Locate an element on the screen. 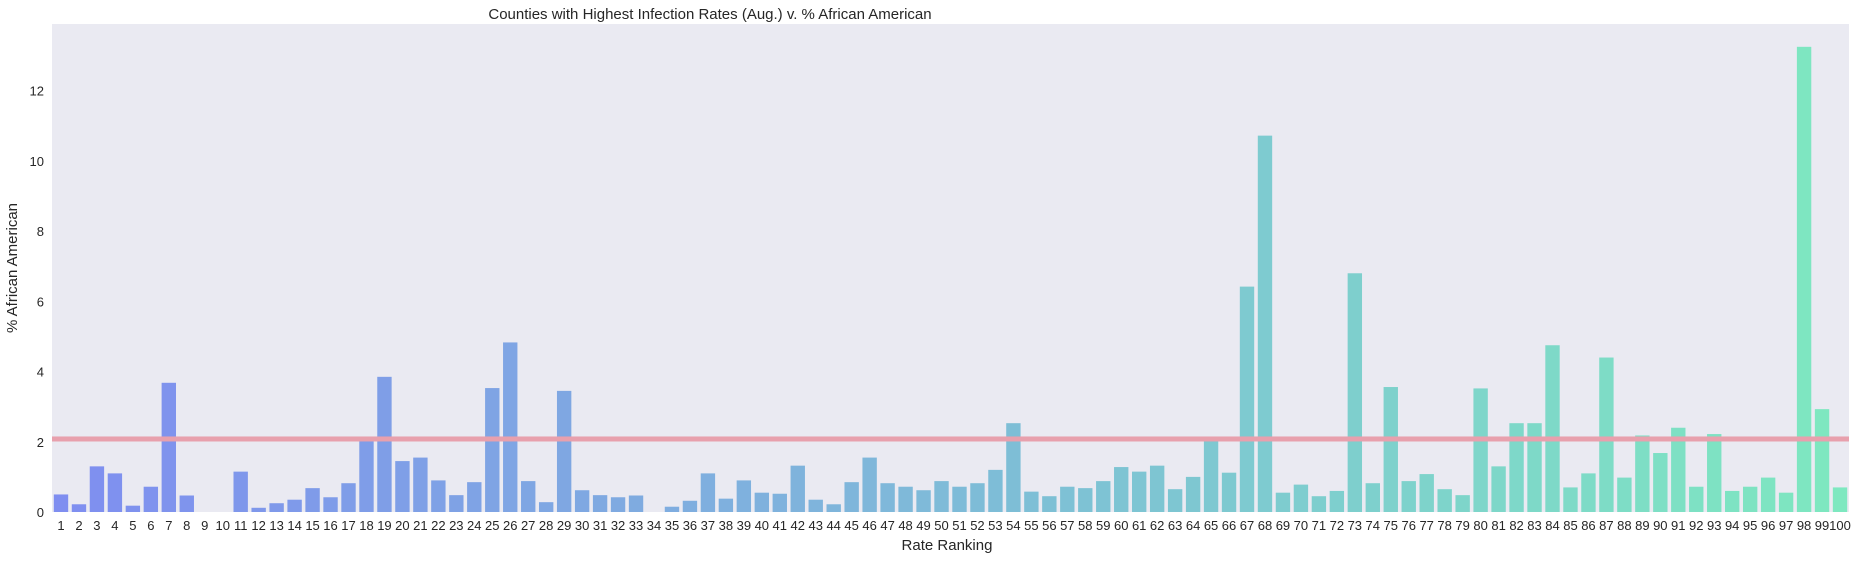  x-tick-label: 43 is located at coordinates (815, 525).